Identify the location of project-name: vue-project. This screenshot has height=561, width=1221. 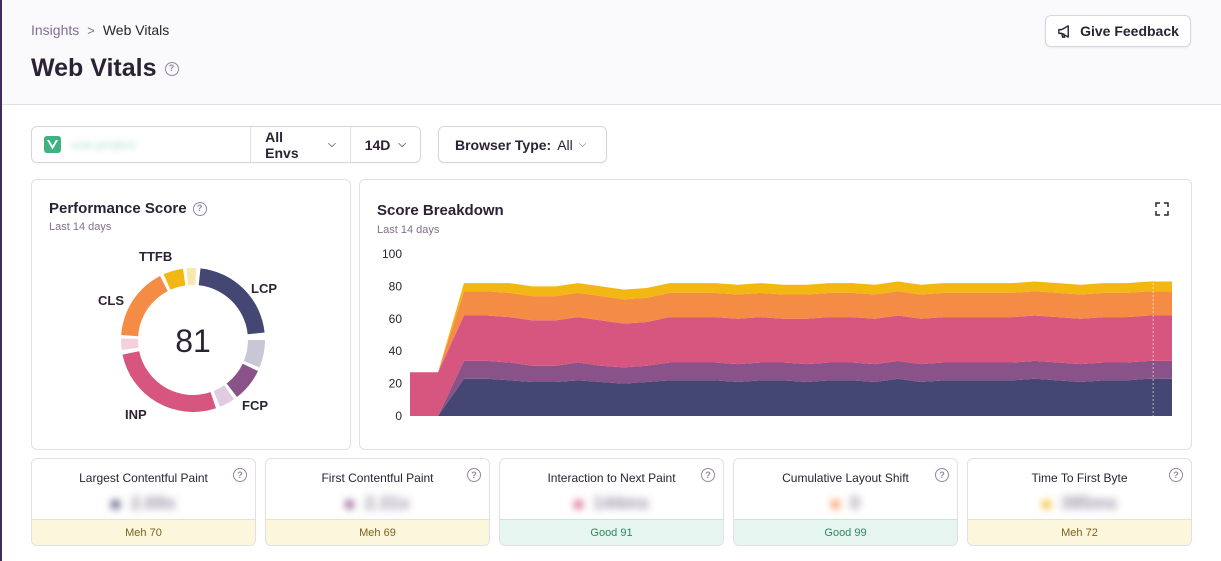
(103, 144).